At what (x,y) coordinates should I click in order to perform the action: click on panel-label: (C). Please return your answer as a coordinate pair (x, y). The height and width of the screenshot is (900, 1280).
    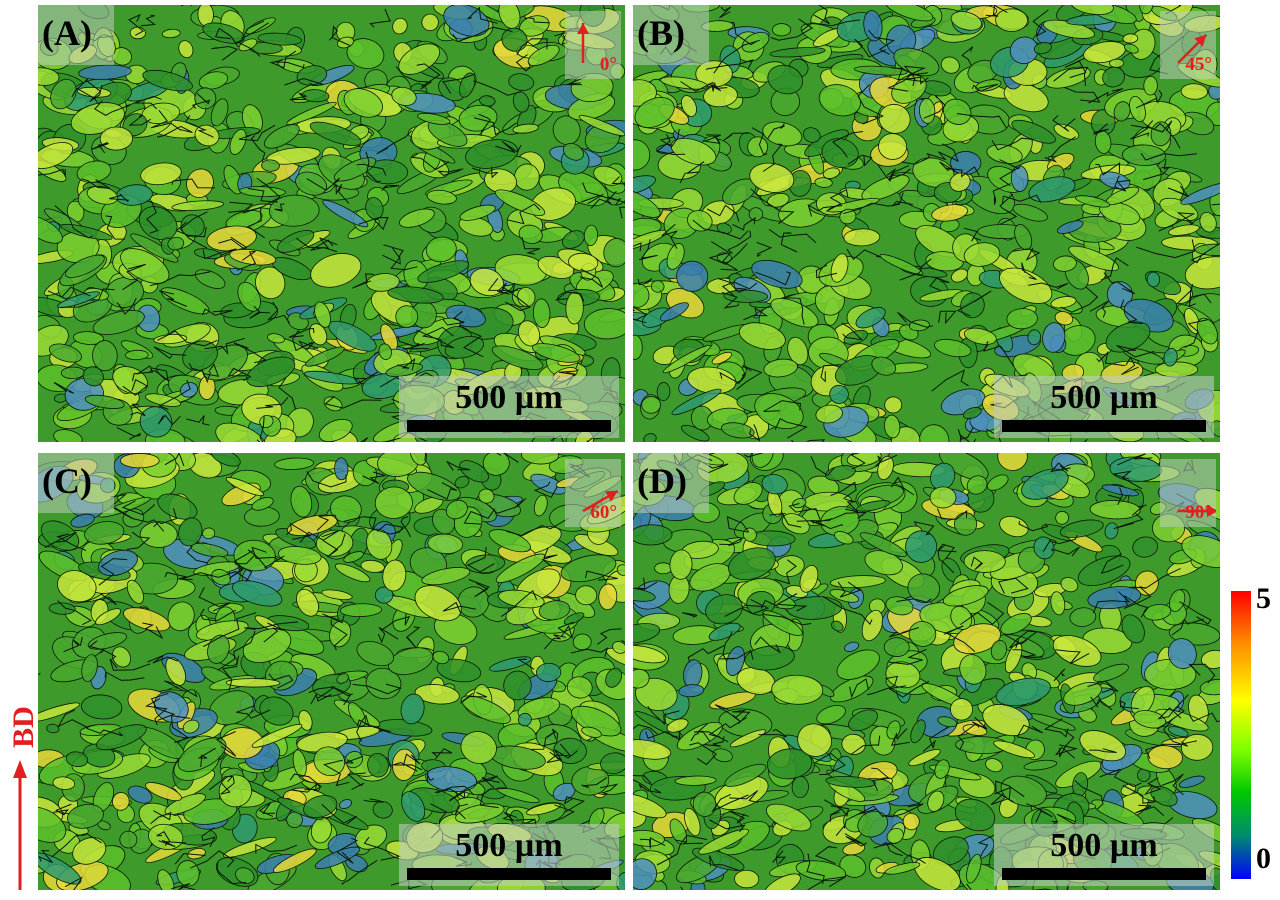
    Looking at the image, I should click on (67, 481).